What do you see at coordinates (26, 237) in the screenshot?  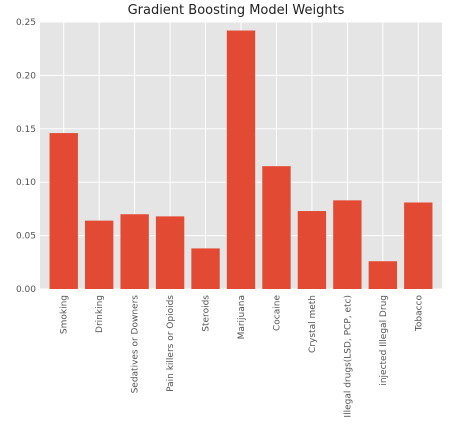 I see `y-tick-label: 0.05` at bounding box center [26, 237].